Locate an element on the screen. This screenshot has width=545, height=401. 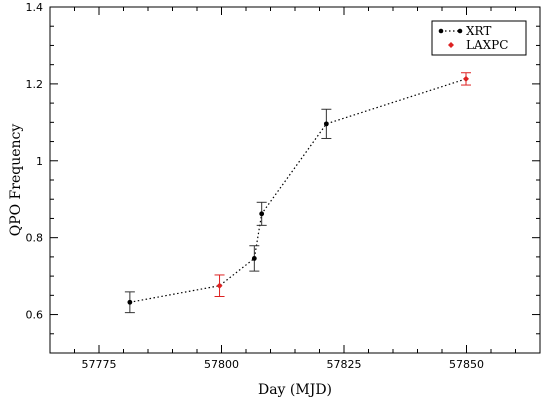
legend-xrt-marker-right is located at coordinates (460, 31).